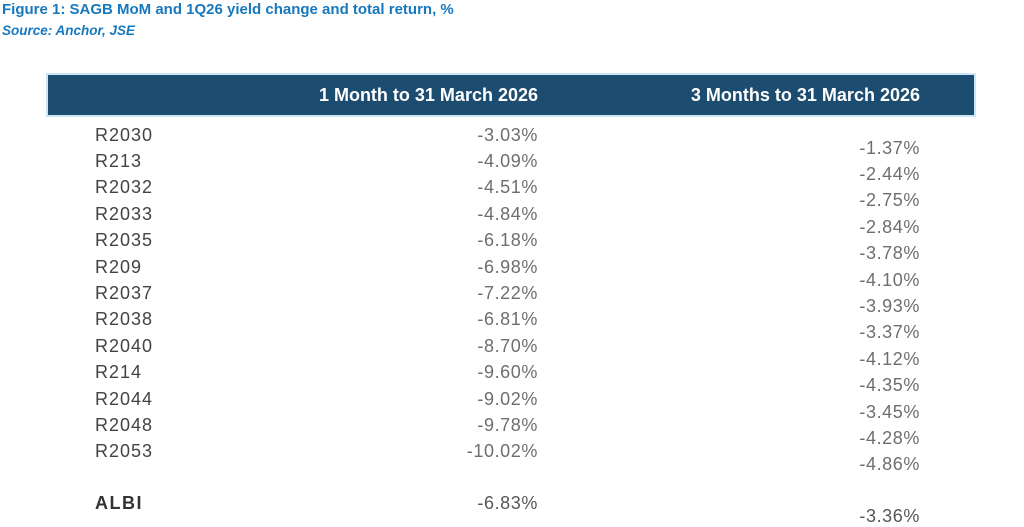 The height and width of the screenshot is (527, 1024). I want to click on row-three-months-value: -1.37%, so click(889, 147).